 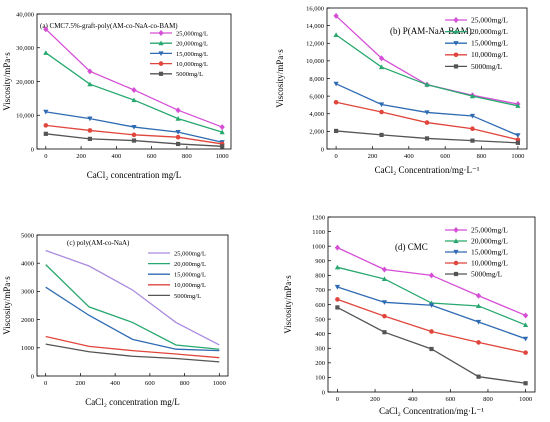 What do you see at coordinates (489, 31) in the screenshot?
I see `legend-label: 20,000mg/L` at bounding box center [489, 31].